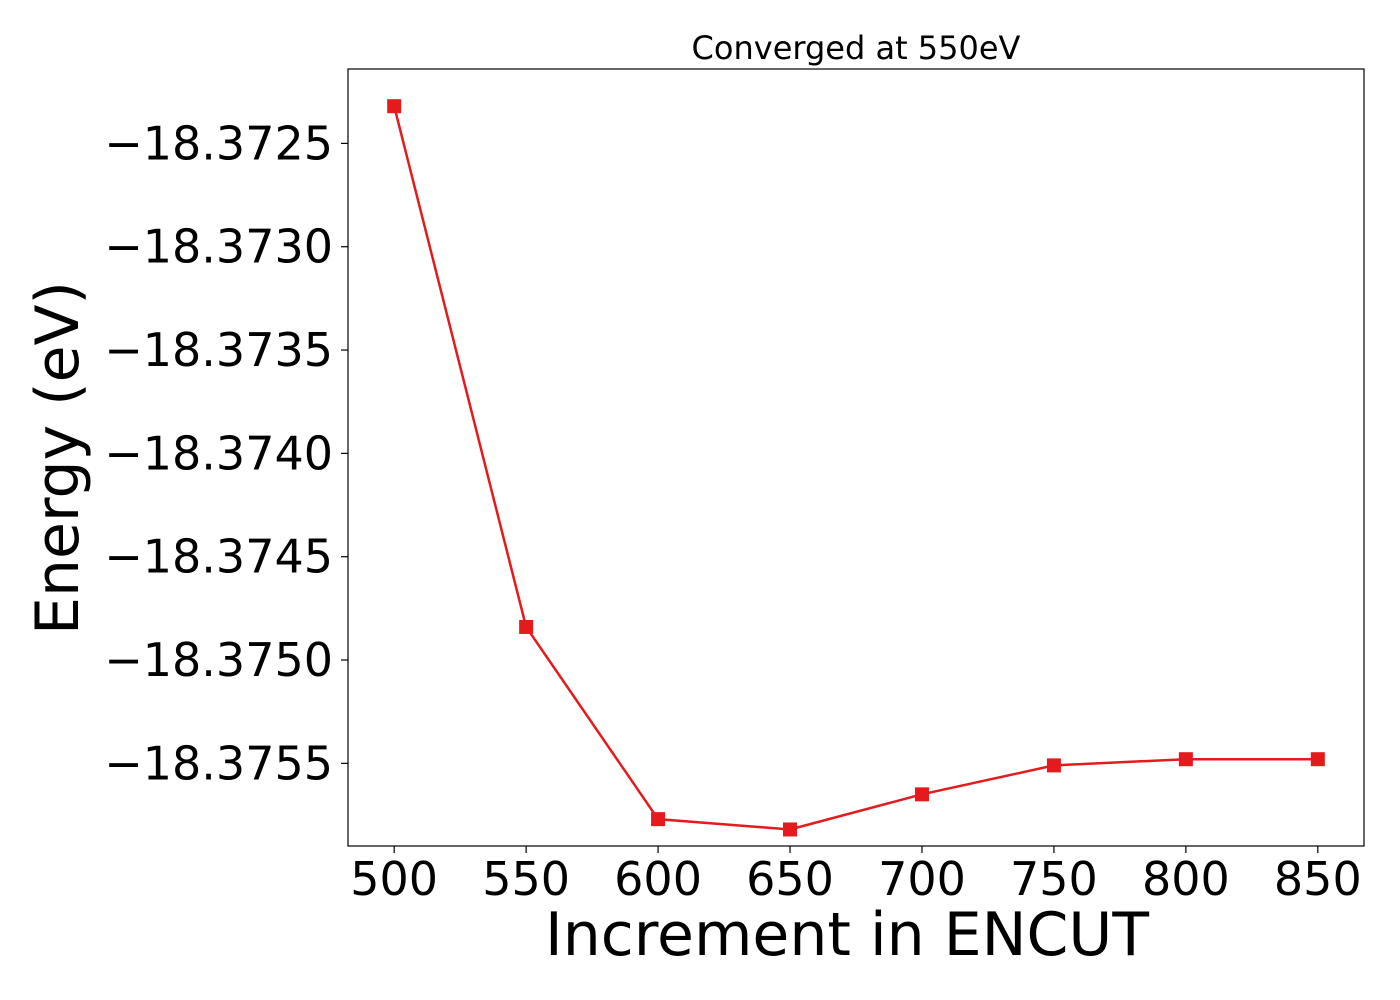  I want to click on x-axis-label: Increment in ENCUT, so click(847, 935).